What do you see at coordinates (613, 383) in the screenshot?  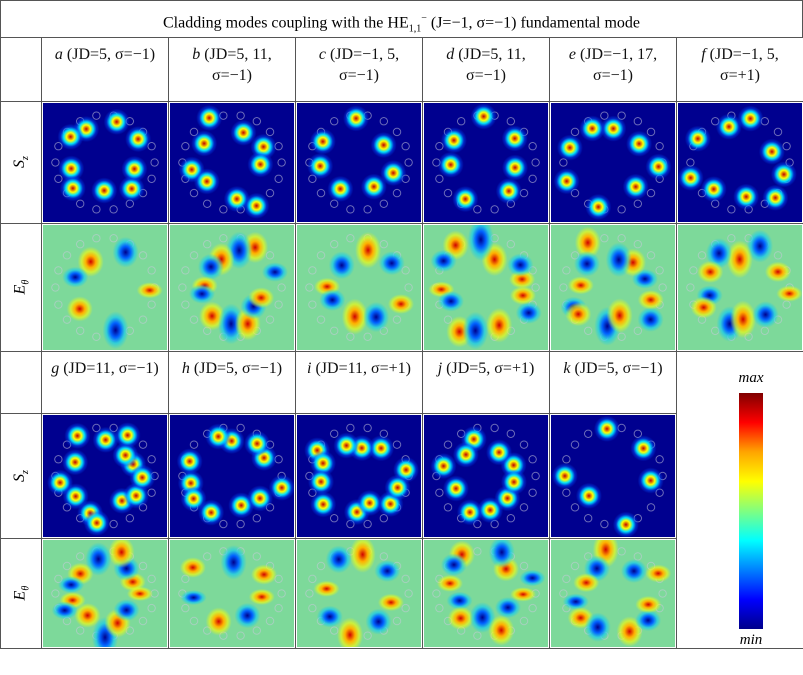 I see `column-header: k (JD=5, σ=−1)` at bounding box center [613, 383].